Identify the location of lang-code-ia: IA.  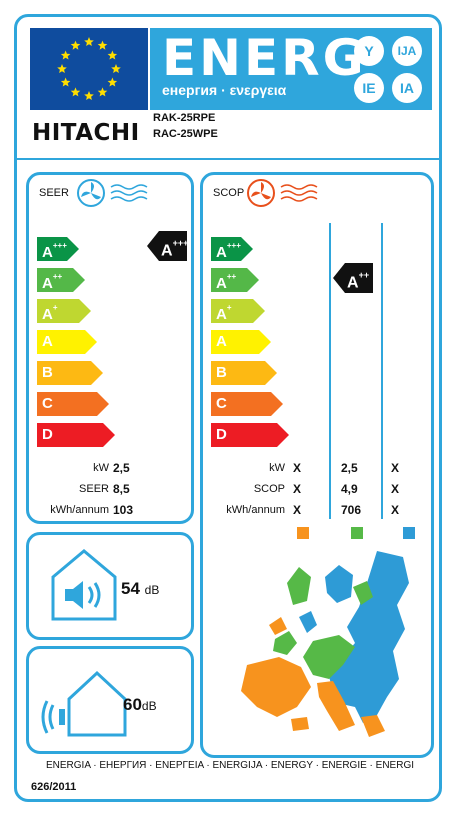
(407, 88).